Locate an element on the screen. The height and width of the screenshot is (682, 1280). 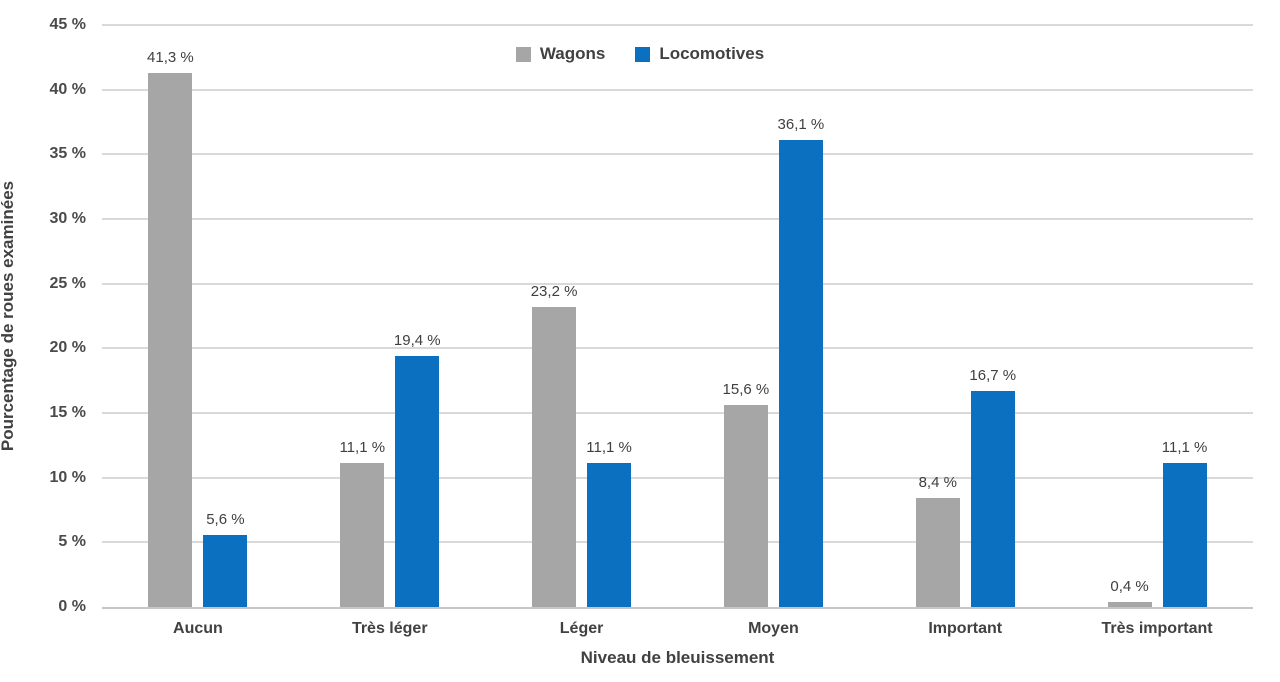
category-label-5: Important is located at coordinates (965, 628).